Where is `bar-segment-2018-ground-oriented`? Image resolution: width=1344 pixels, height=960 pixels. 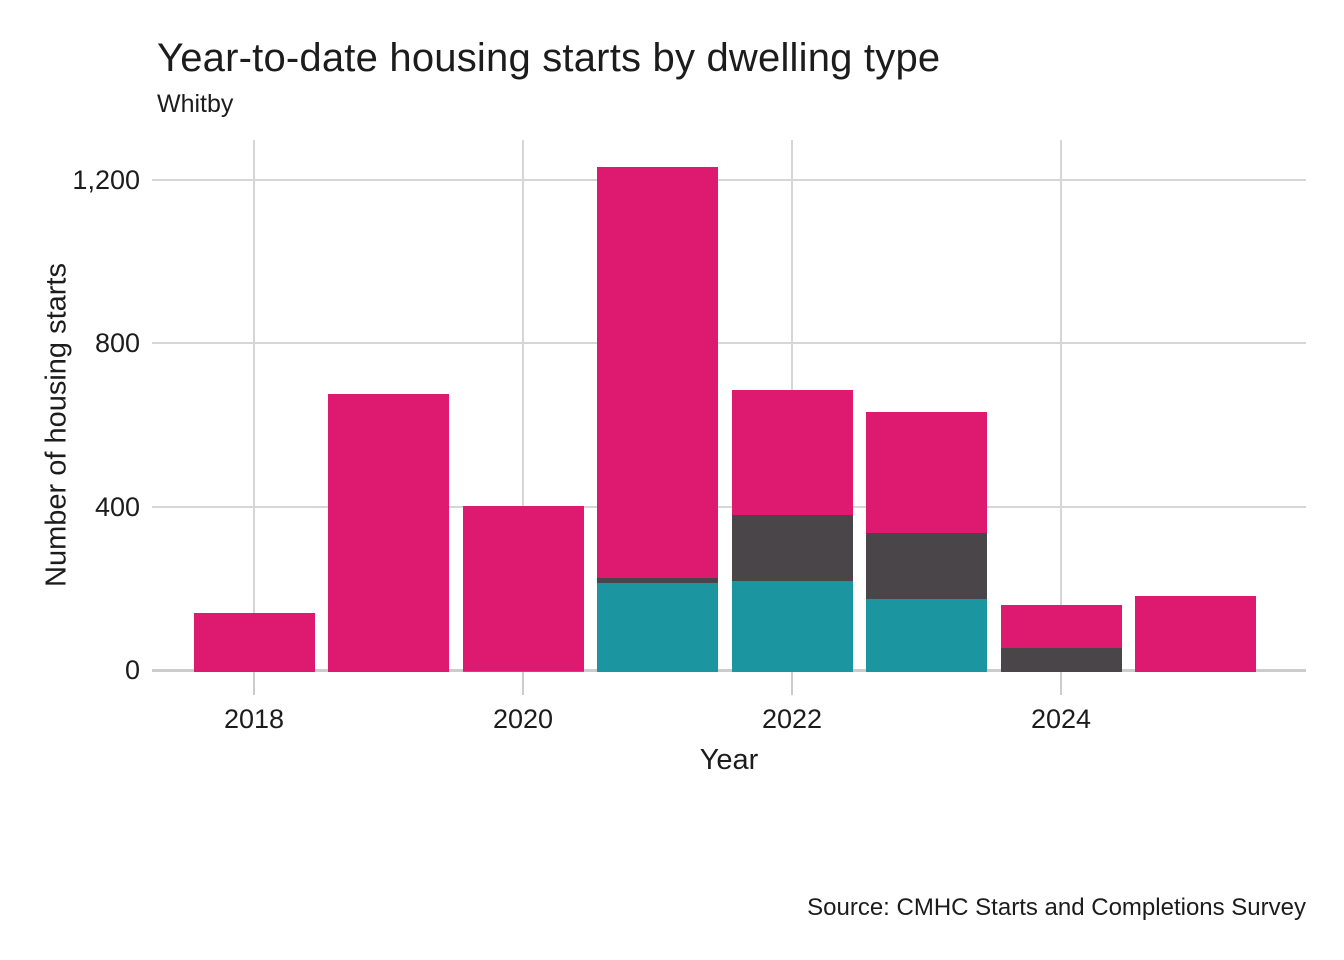
bar-segment-2018-ground-oriented is located at coordinates (254, 642).